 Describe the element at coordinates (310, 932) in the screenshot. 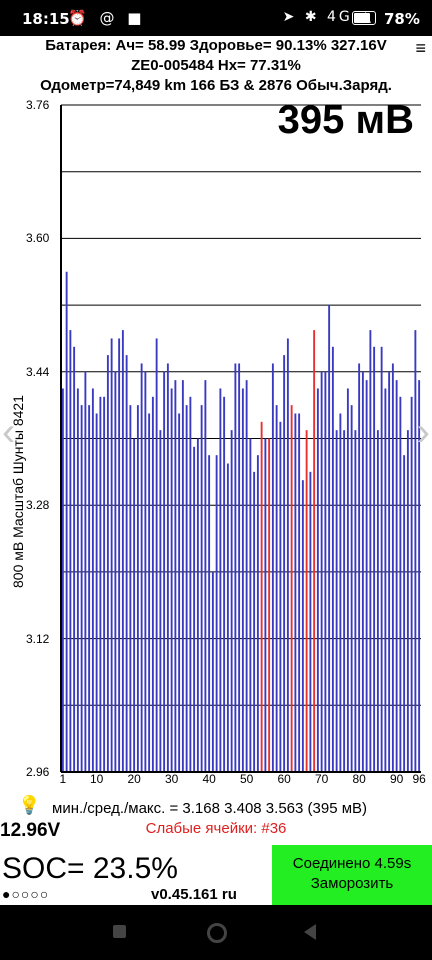

I see `back-icon` at that location.